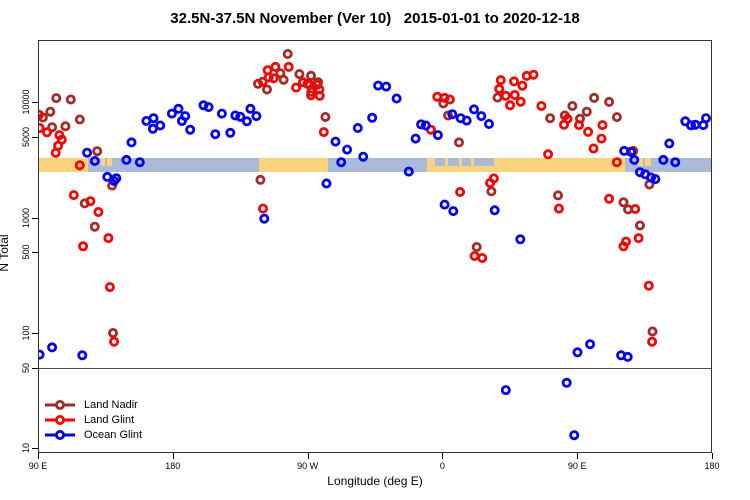 The image size is (750, 500). I want to click on legend-label: Ocean Glint, so click(113, 434).